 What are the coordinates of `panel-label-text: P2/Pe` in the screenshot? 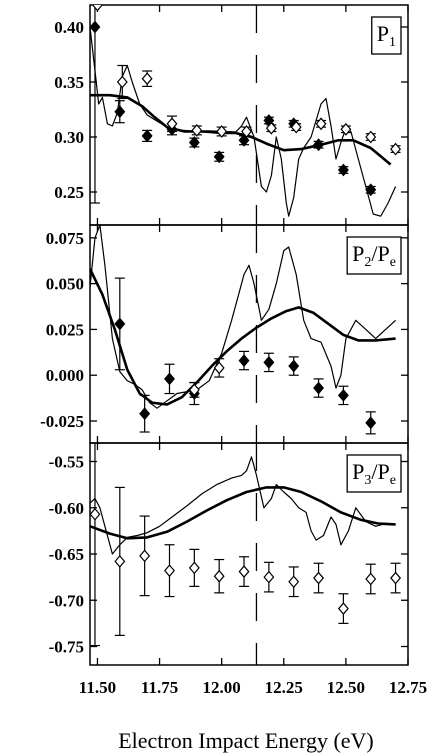 It's located at (374, 255).